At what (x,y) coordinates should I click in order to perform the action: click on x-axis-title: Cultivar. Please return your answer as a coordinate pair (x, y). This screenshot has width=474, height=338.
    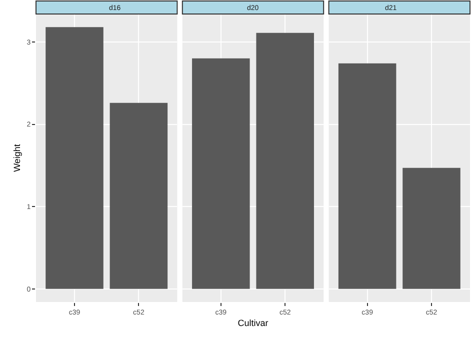
    Looking at the image, I should click on (253, 323).